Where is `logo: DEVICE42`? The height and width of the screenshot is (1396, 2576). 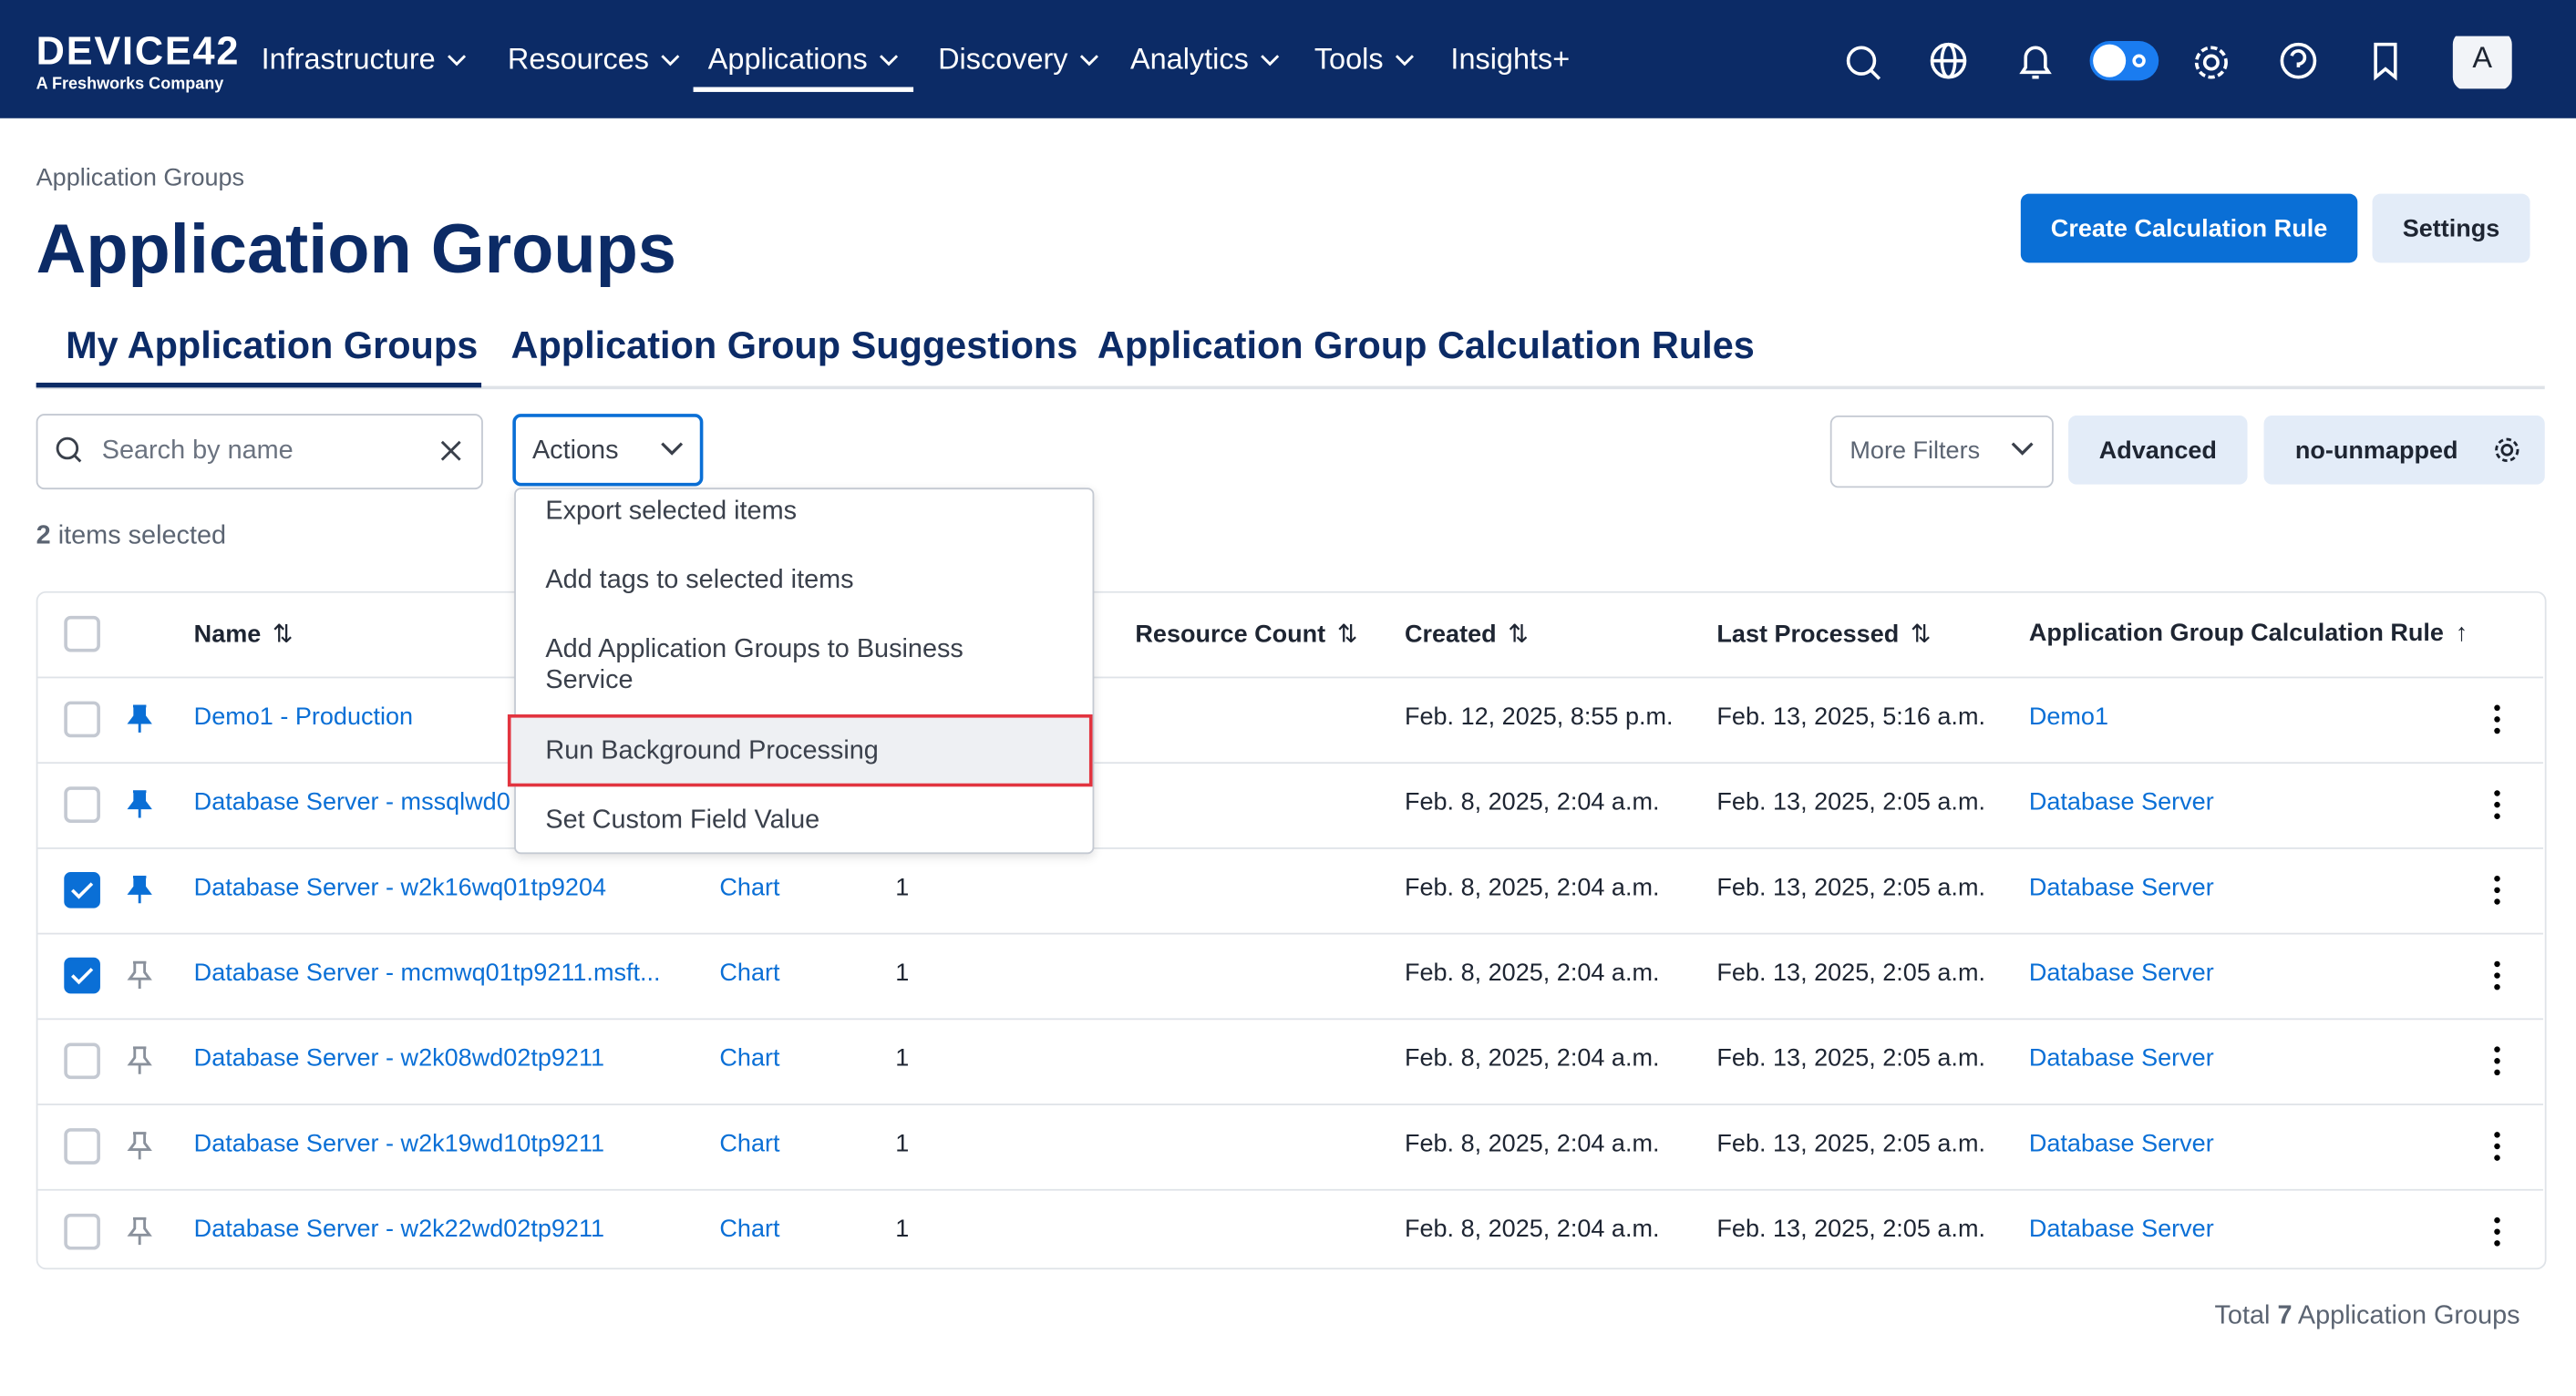 logo: DEVICE42 is located at coordinates (138, 52).